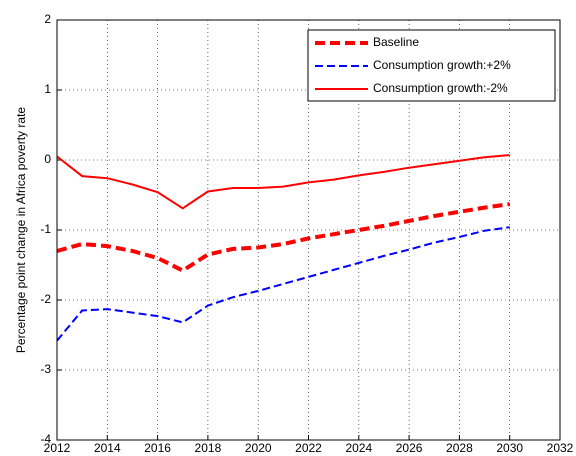 This screenshot has height=456, width=576. Describe the element at coordinates (396, 42) in the screenshot. I see `legend-label: Baseline` at that location.